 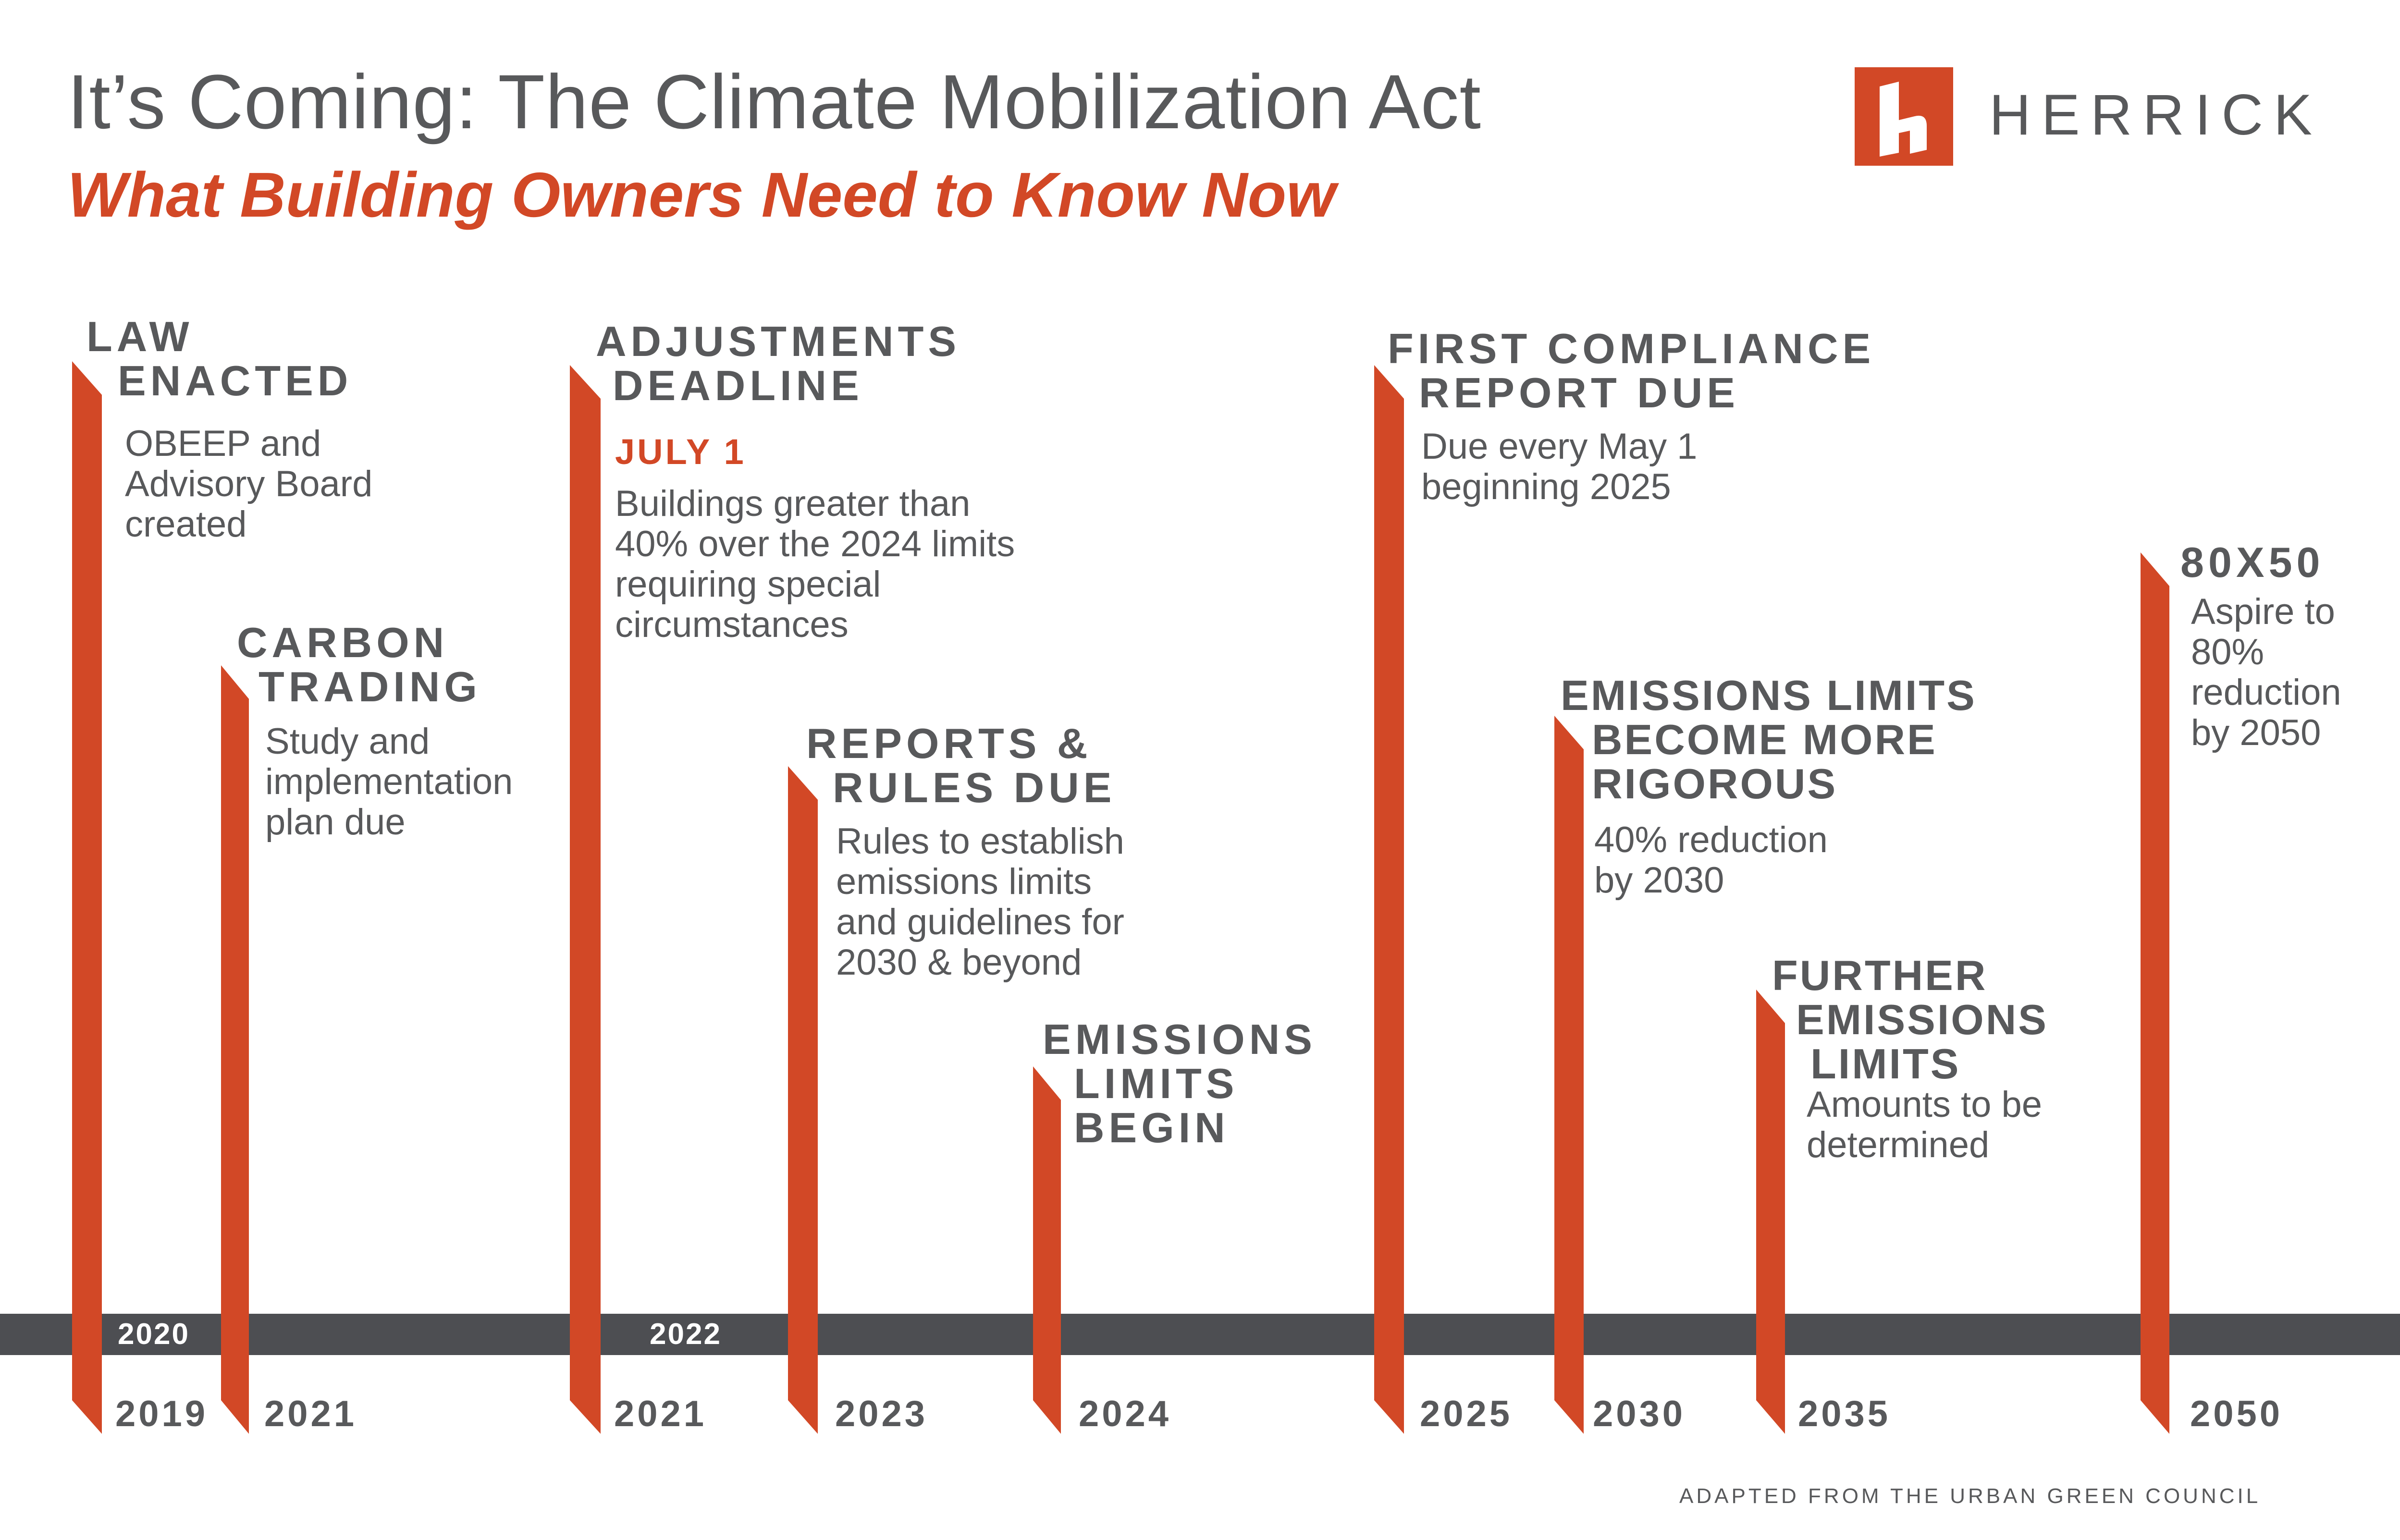 I want to click on milestone-bar-2023, so click(x=803, y=1100).